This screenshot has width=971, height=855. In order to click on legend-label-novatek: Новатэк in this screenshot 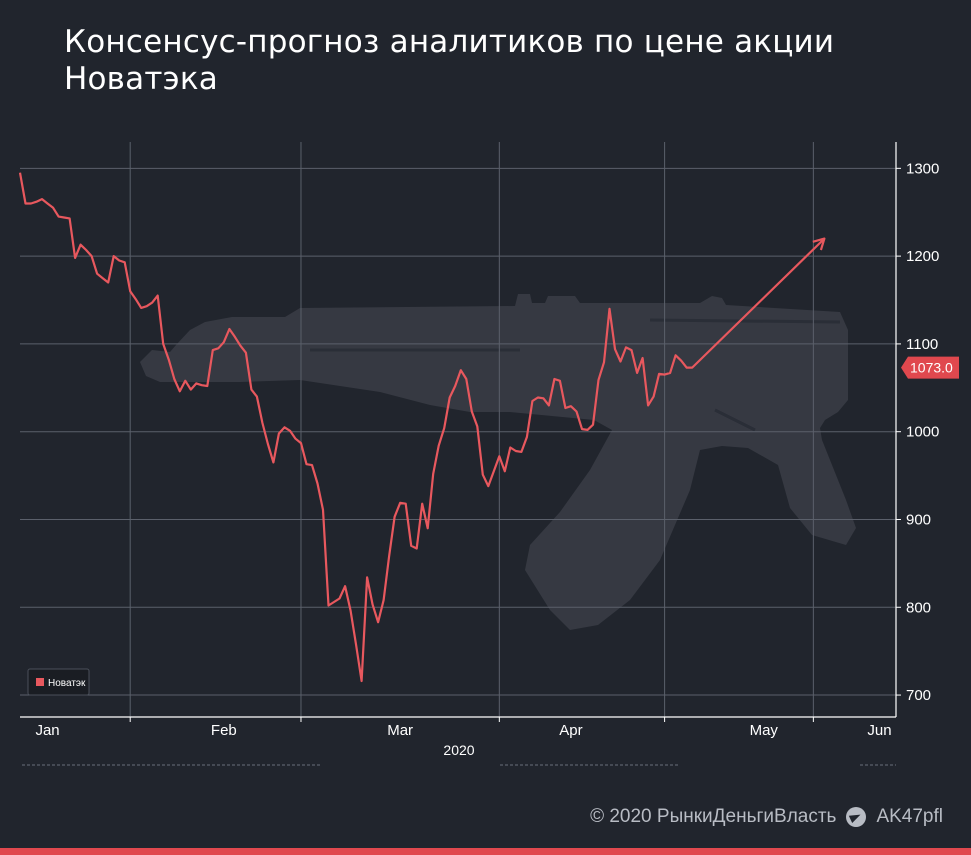, I will do `click(67, 683)`.